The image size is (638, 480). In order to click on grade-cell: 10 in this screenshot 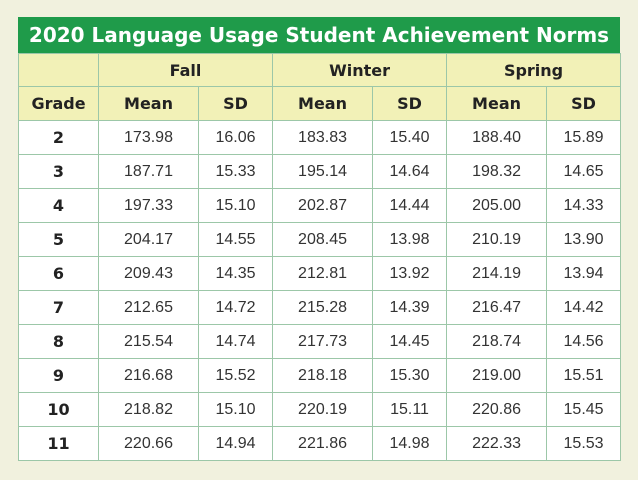, I will do `click(58, 409)`.